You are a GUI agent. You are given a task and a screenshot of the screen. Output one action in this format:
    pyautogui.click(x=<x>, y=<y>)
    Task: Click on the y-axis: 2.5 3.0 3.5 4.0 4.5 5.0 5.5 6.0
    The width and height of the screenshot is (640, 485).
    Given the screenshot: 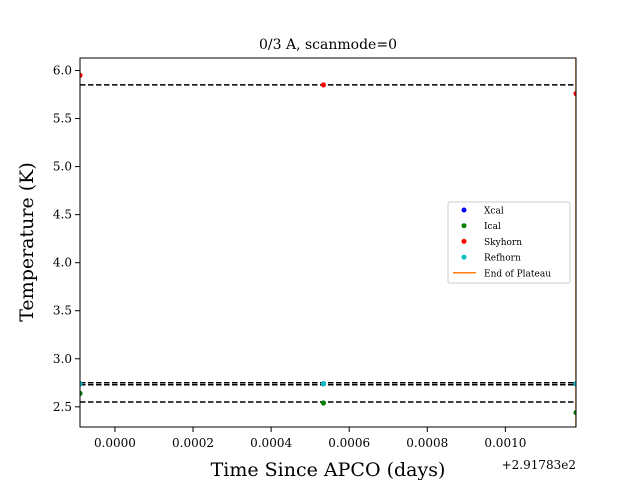 What is the action you would take?
    pyautogui.click(x=66, y=238)
    